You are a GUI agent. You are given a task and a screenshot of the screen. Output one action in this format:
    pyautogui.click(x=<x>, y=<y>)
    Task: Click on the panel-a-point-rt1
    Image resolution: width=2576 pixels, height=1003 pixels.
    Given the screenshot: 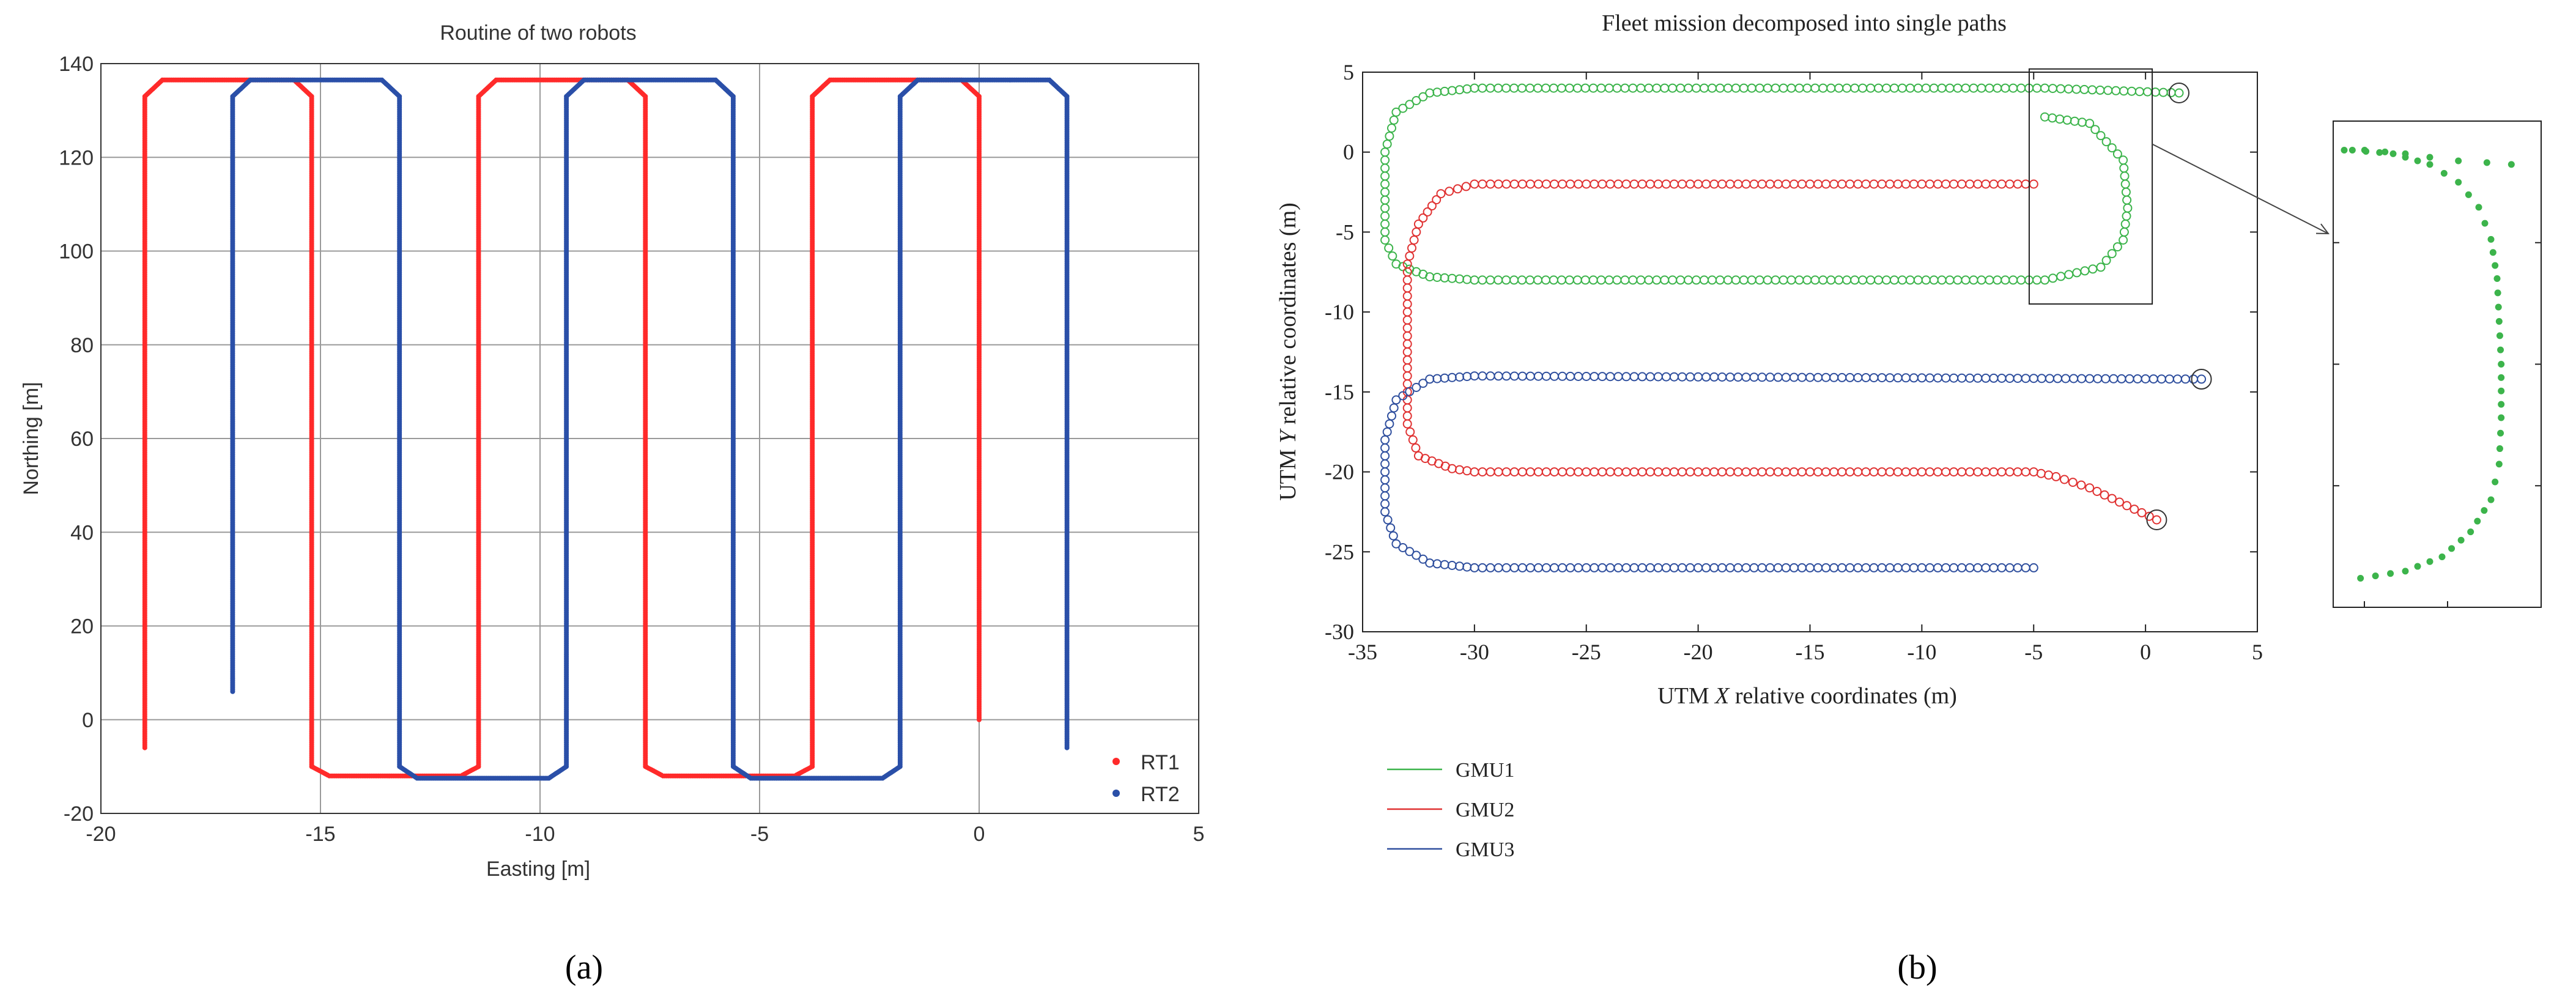 What is the action you would take?
    pyautogui.click(x=979, y=719)
    